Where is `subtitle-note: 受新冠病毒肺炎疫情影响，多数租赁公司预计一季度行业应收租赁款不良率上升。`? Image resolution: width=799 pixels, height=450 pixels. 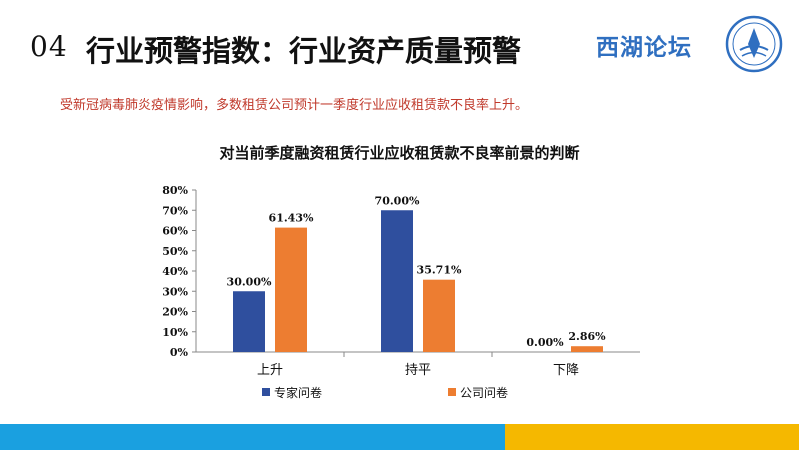 subtitle-note: 受新冠病毒肺炎疫情影响，多数租赁公司预计一季度行业应收租赁款不良率上升。 is located at coordinates (294, 105).